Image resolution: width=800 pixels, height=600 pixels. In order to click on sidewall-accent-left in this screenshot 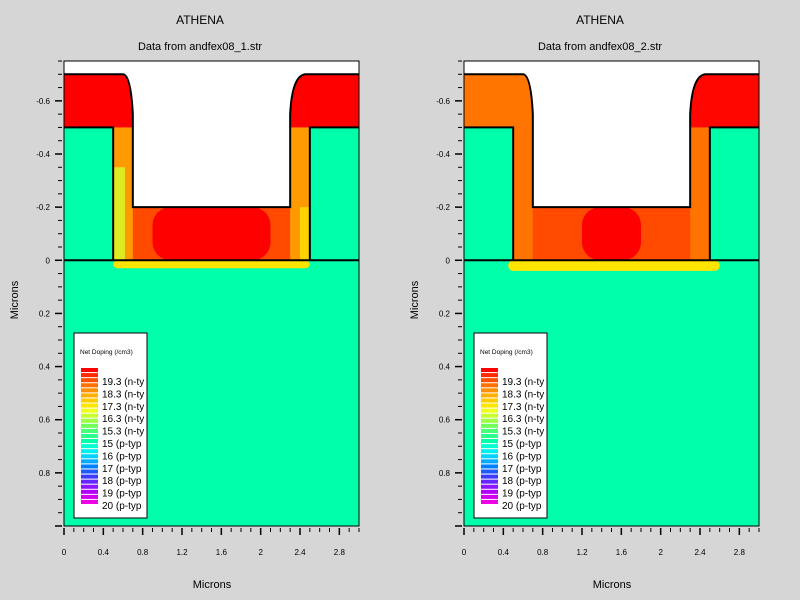, I will do `click(119, 214)`.